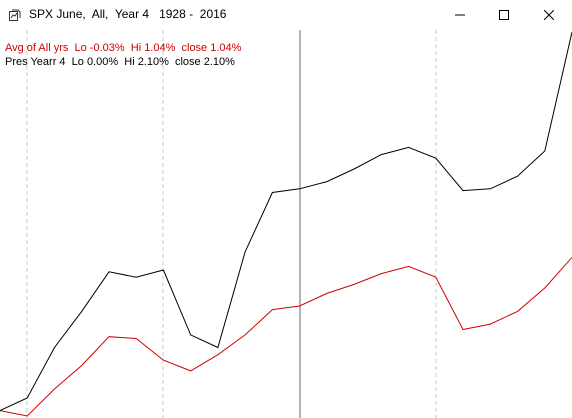  I want to click on maximize-icon, so click(504, 15).